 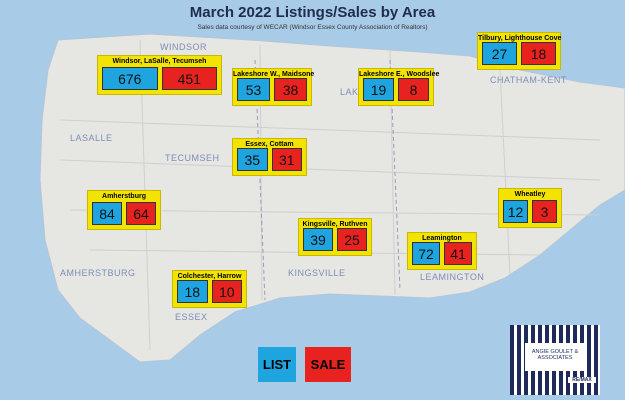 I want to click on list-count: 72, so click(x=426, y=253).